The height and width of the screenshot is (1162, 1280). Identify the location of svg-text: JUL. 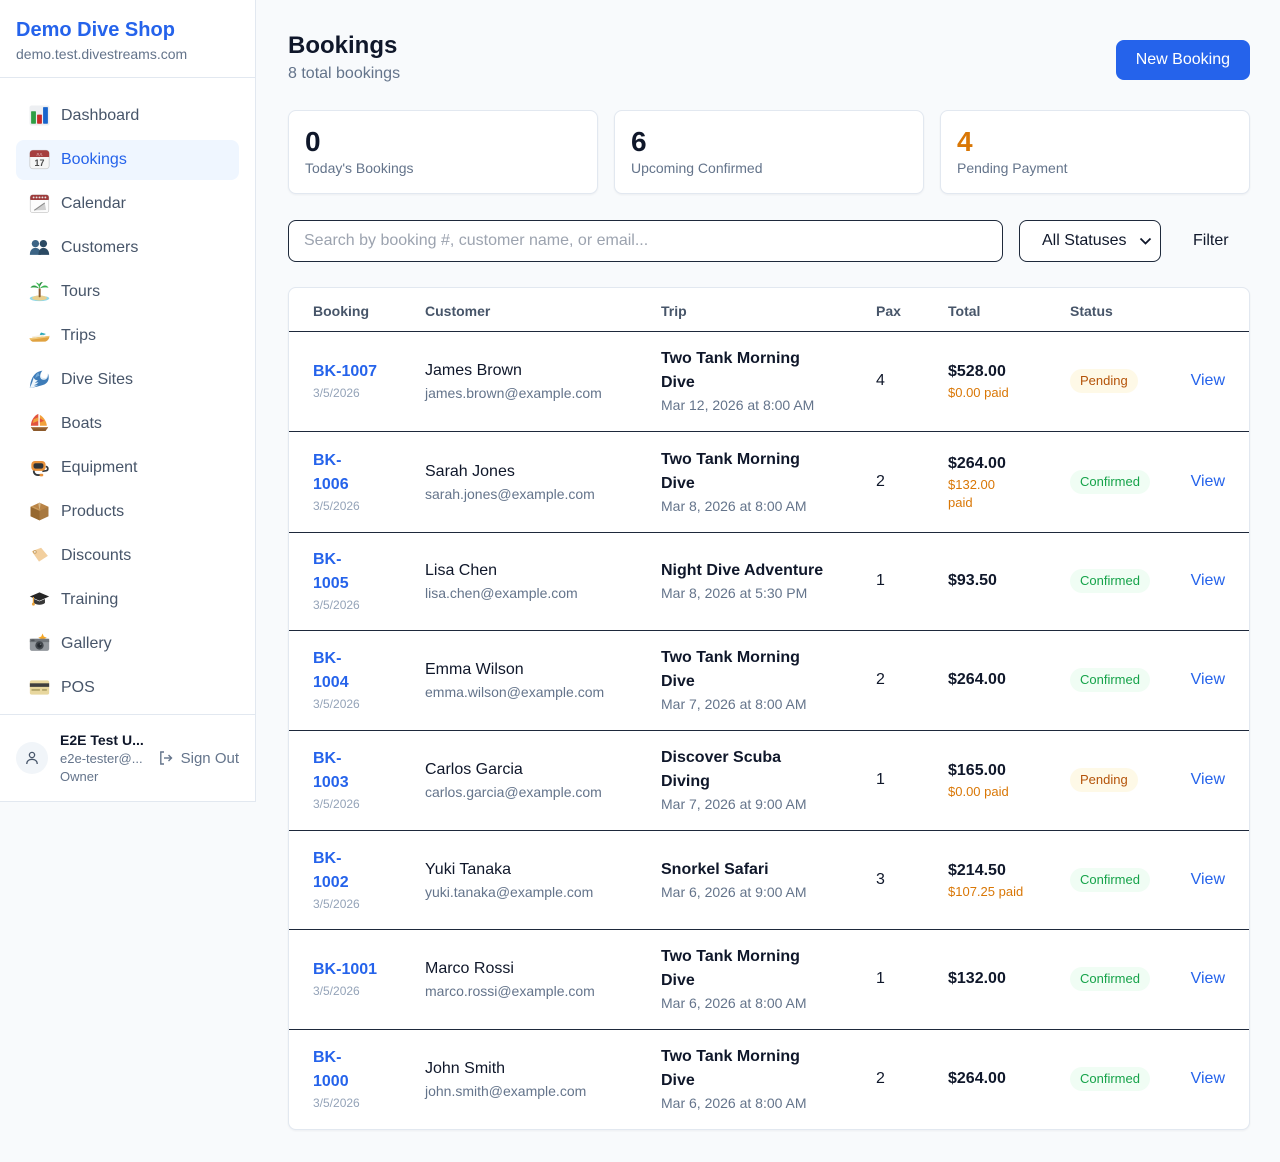
(39, 154).